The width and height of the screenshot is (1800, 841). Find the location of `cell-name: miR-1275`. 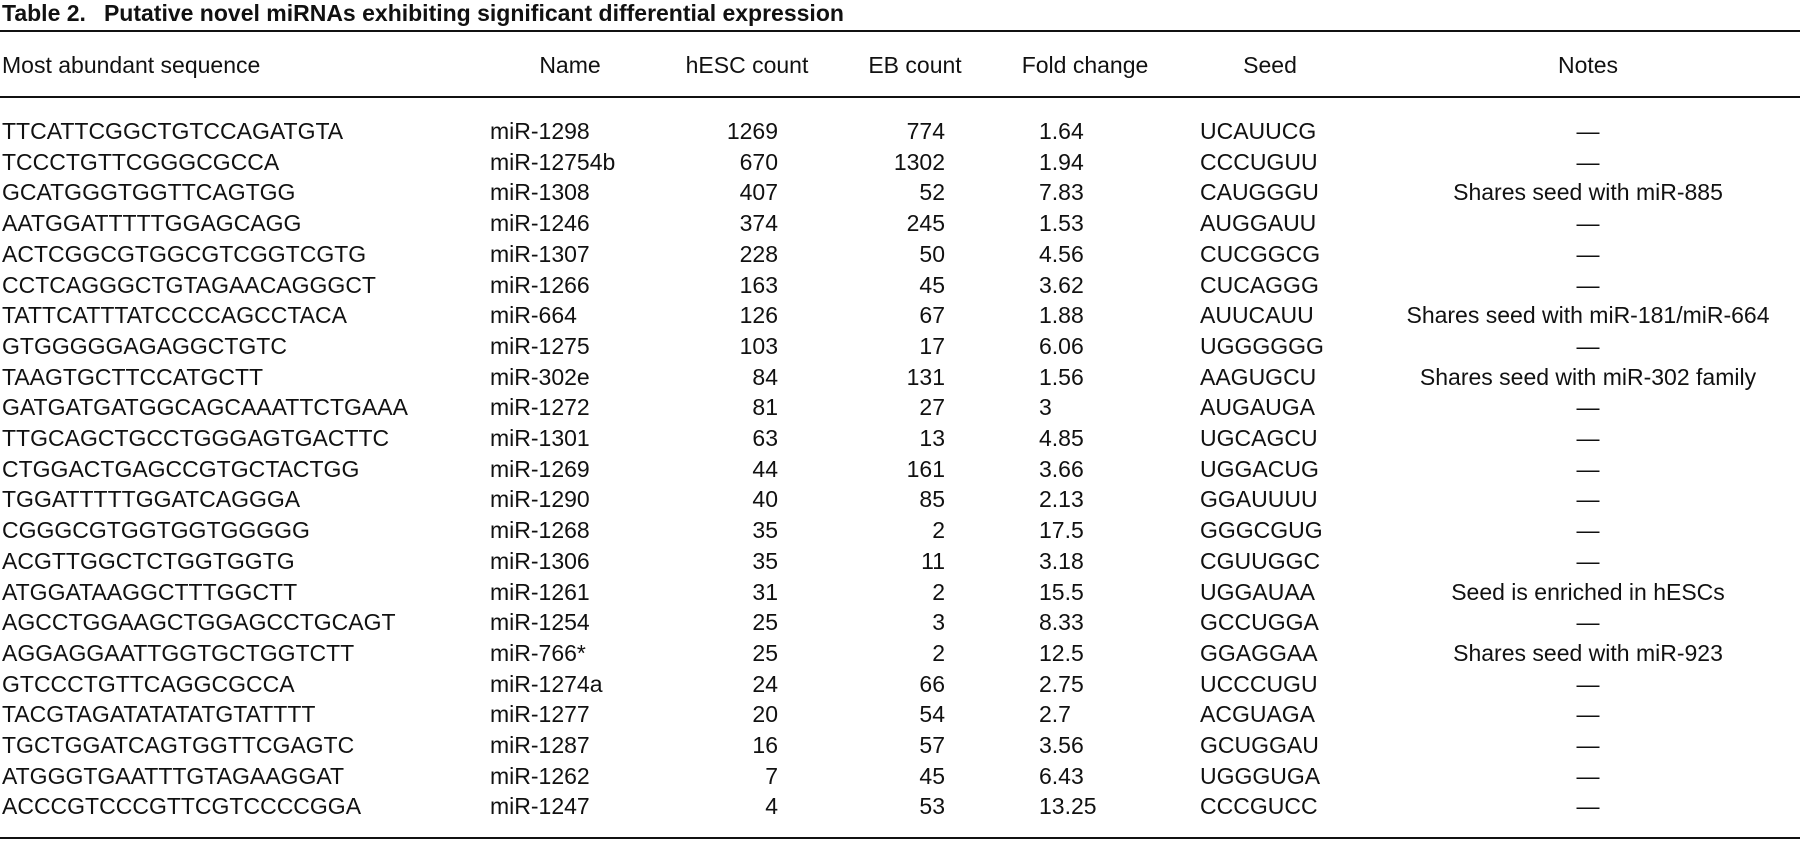

cell-name: miR-1275 is located at coordinates (540, 345).